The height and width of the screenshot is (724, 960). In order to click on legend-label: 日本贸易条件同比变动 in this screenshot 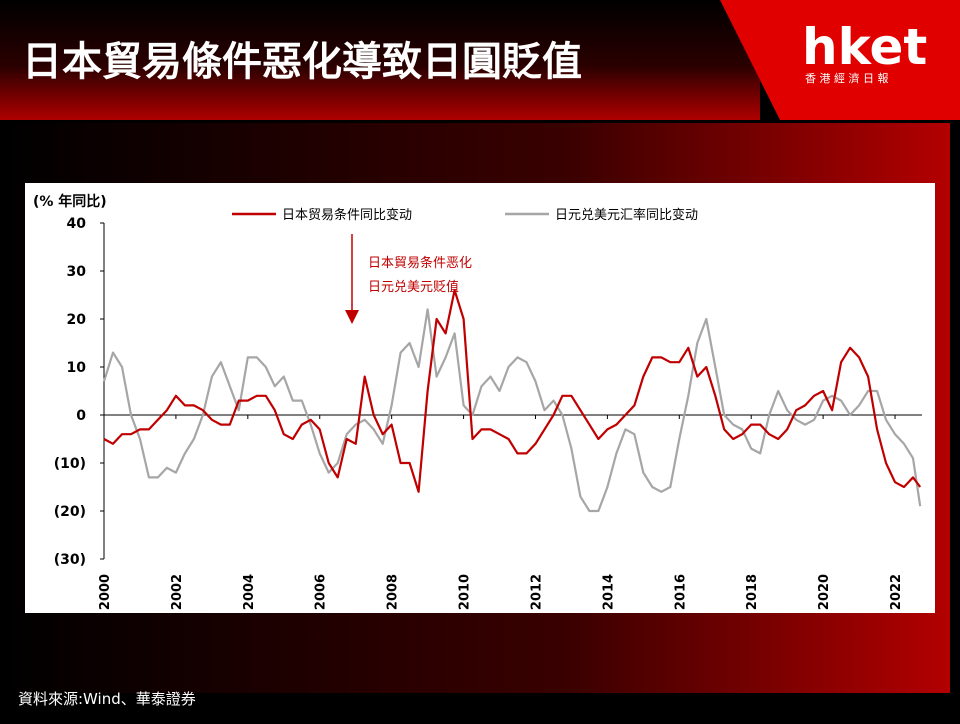, I will do `click(347, 215)`.